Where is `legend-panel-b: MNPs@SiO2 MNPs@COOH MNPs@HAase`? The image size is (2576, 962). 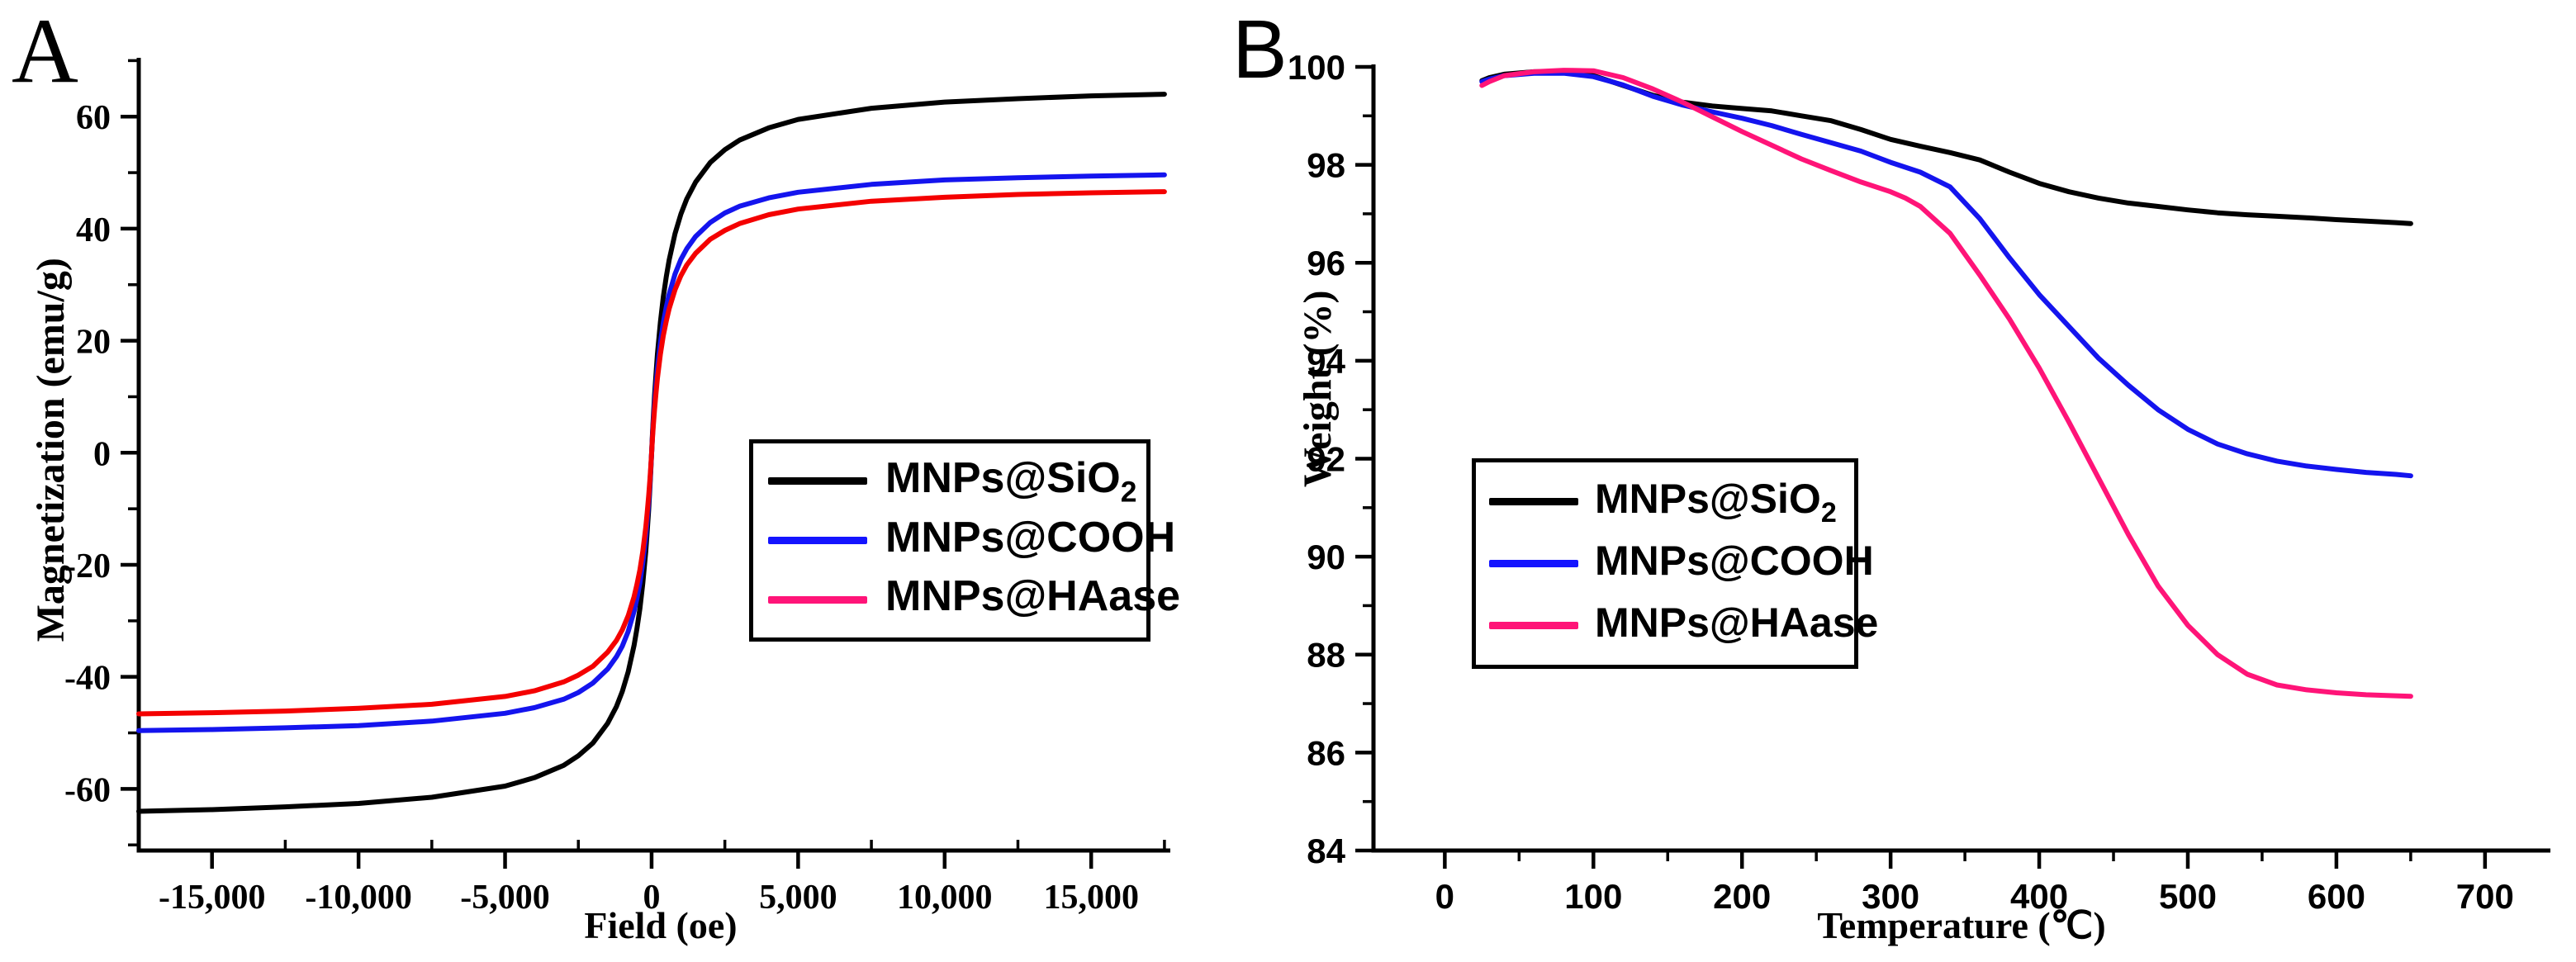
legend-panel-b: MNPs@SiO2 MNPs@COOH MNPs@HAase is located at coordinates (1675, 563).